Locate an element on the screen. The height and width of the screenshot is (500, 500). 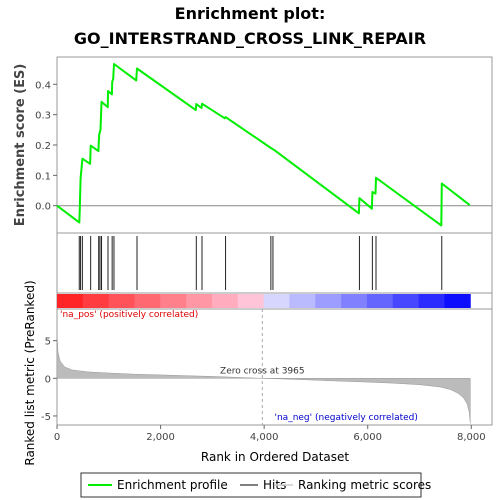
chart-title-line1: Enrichment plot: is located at coordinates (250, 13).